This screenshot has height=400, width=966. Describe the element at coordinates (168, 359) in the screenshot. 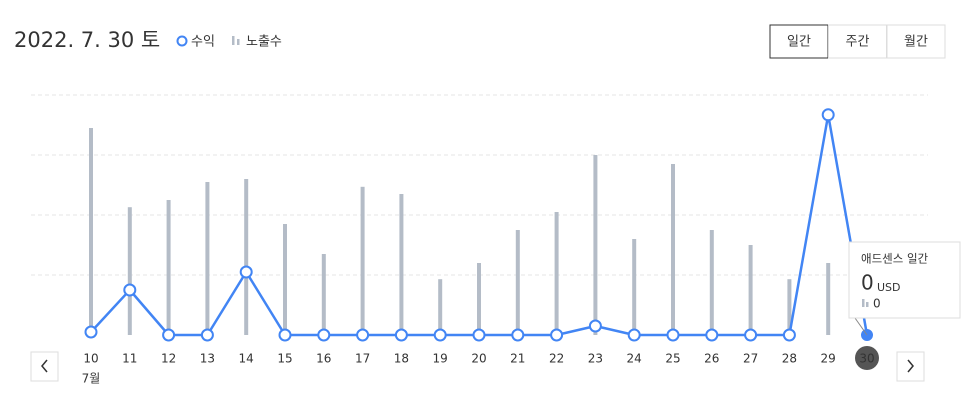

I see `x-tick-label: 12` at that location.